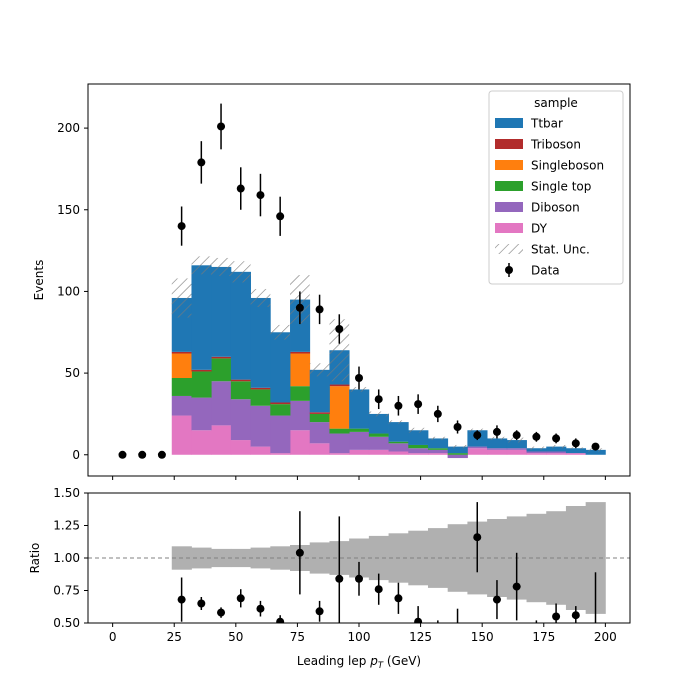  Describe the element at coordinates (297, 637) in the screenshot. I see `x-tick-label-3: 75` at that location.